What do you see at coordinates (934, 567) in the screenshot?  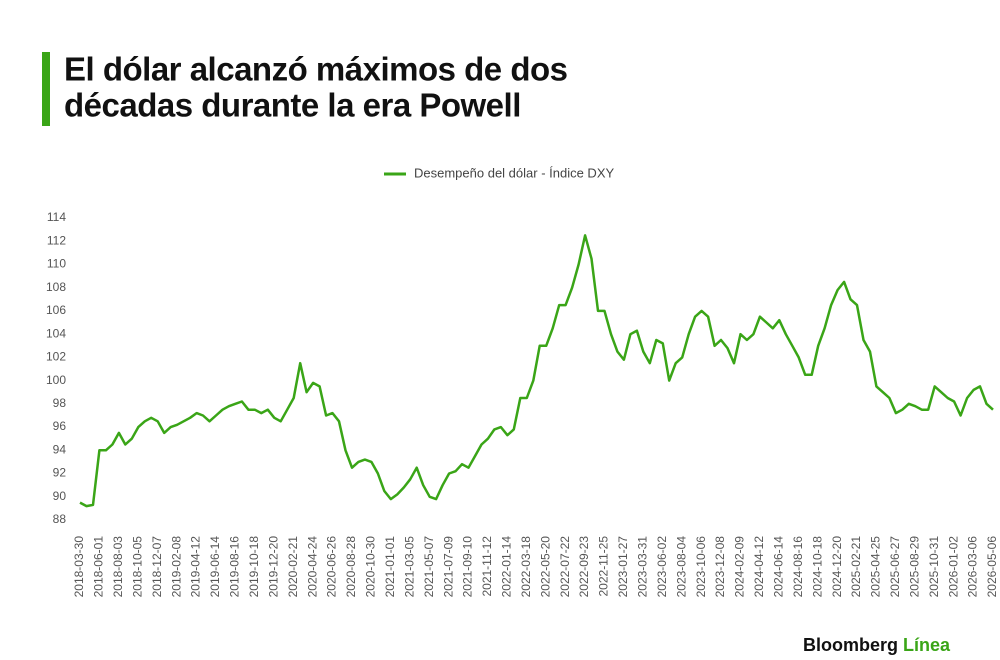 I see `x-tick-label: 2025-10-31` at bounding box center [934, 567].